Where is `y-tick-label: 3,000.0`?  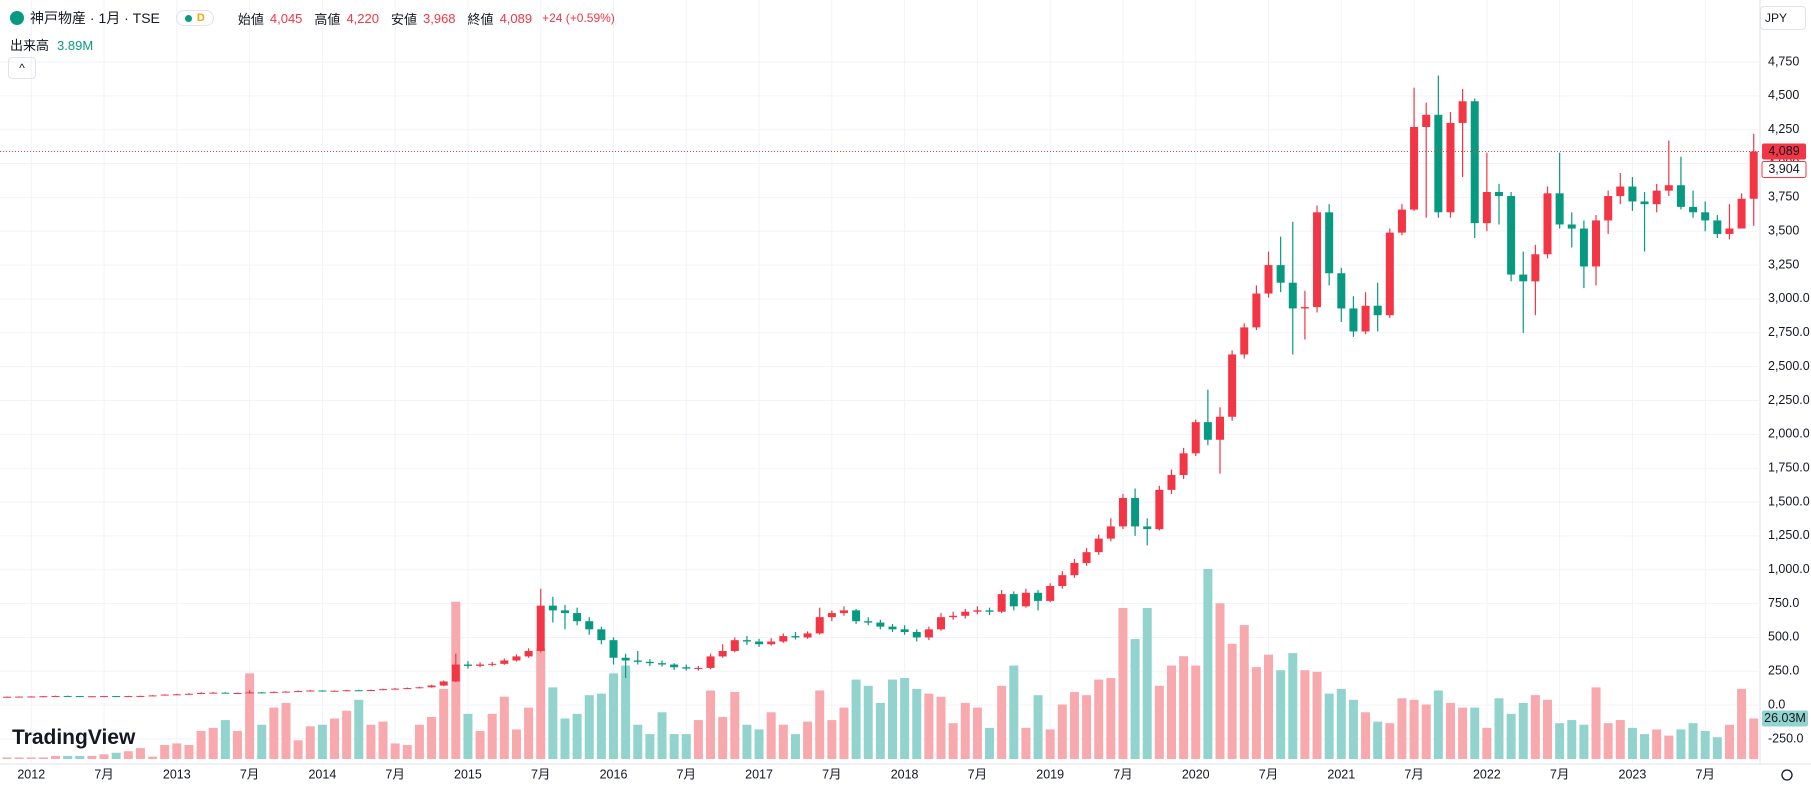 y-tick-label: 3,000.0 is located at coordinates (1789, 298).